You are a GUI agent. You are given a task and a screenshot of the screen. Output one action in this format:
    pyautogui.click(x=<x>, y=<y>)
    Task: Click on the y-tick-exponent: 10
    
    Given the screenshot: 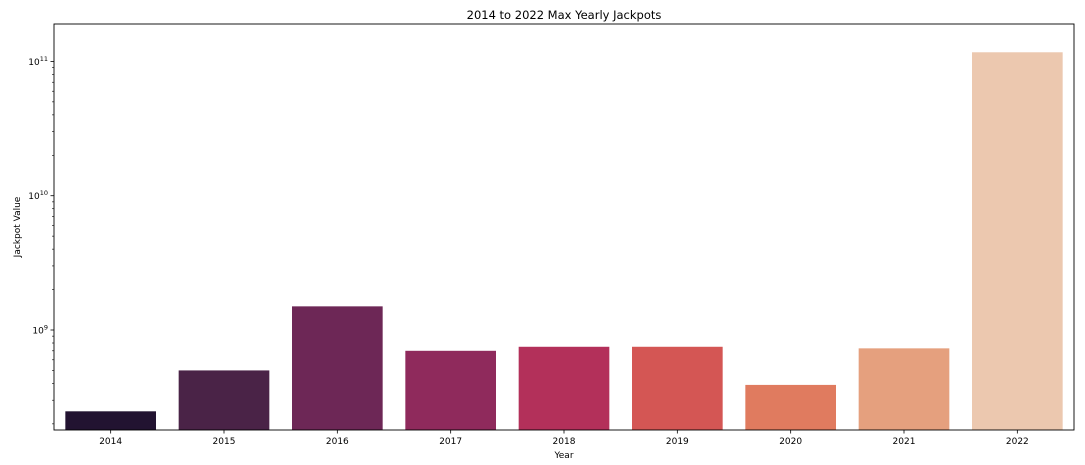 What is the action you would take?
    pyautogui.click(x=44, y=193)
    